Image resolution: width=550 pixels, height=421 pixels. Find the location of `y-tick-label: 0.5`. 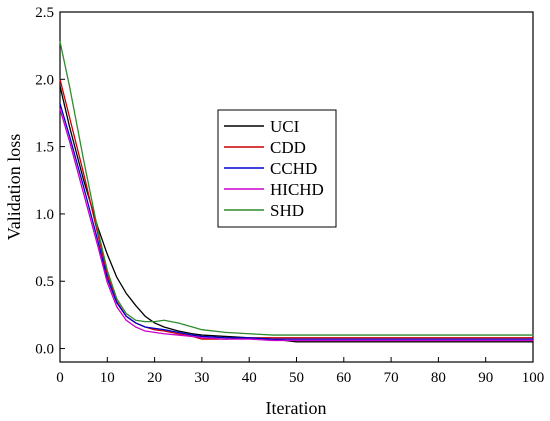

y-tick-label: 0.5 is located at coordinates (44, 282).